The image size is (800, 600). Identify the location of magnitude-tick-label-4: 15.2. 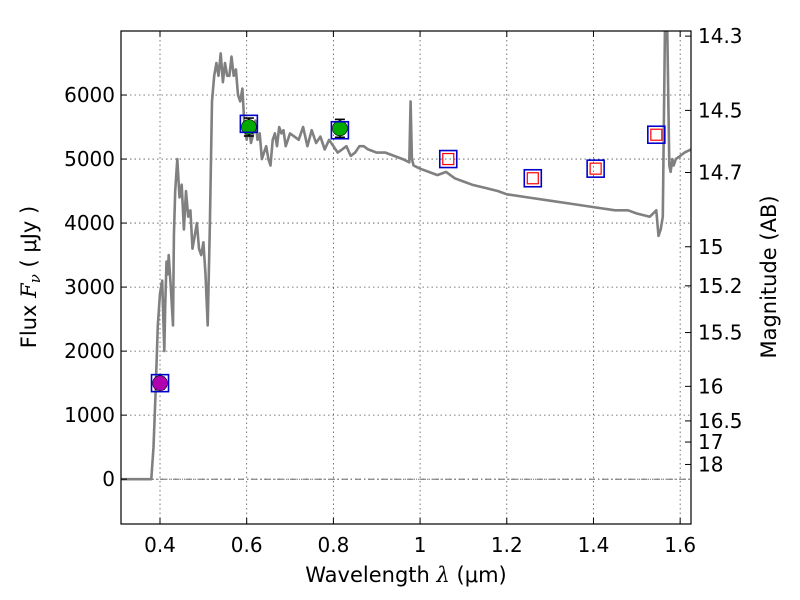
(720, 286).